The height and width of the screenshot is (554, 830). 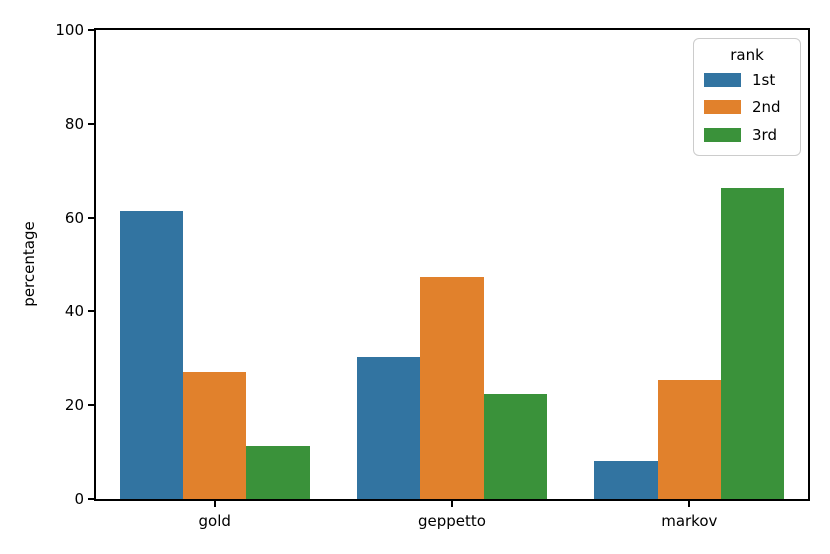 I want to click on y-axis-label: percentage, so click(x=29, y=264).